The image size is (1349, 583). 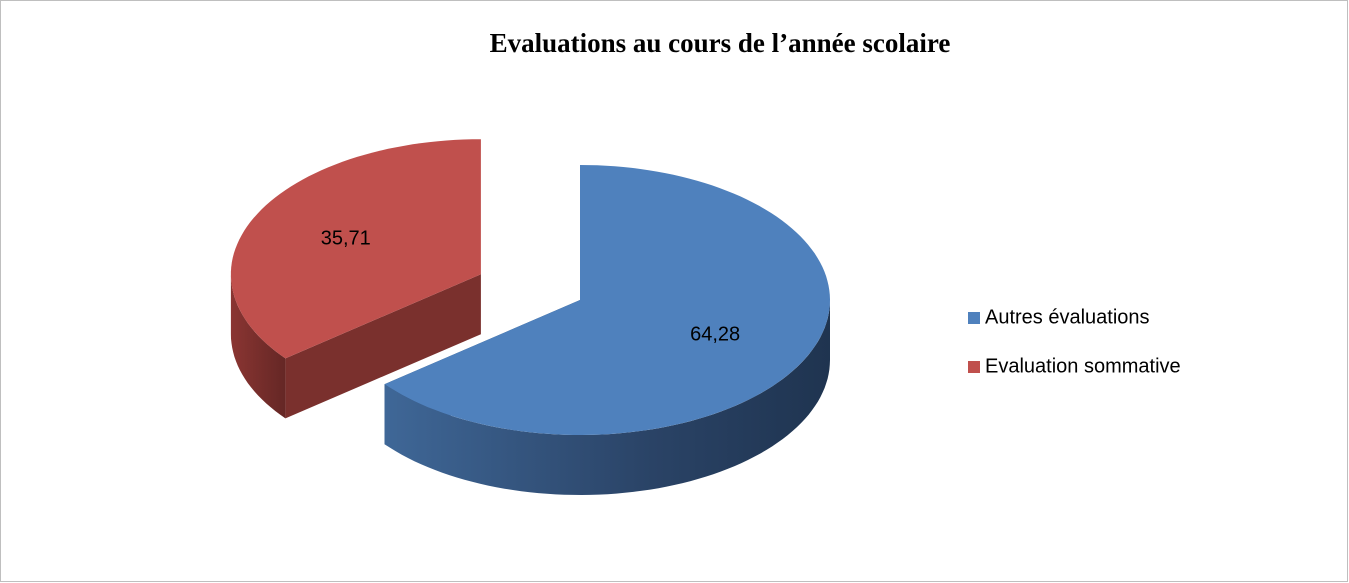 I want to click on chart-title: Evaluations au cours de l’année scolaire, so click(x=720, y=43).